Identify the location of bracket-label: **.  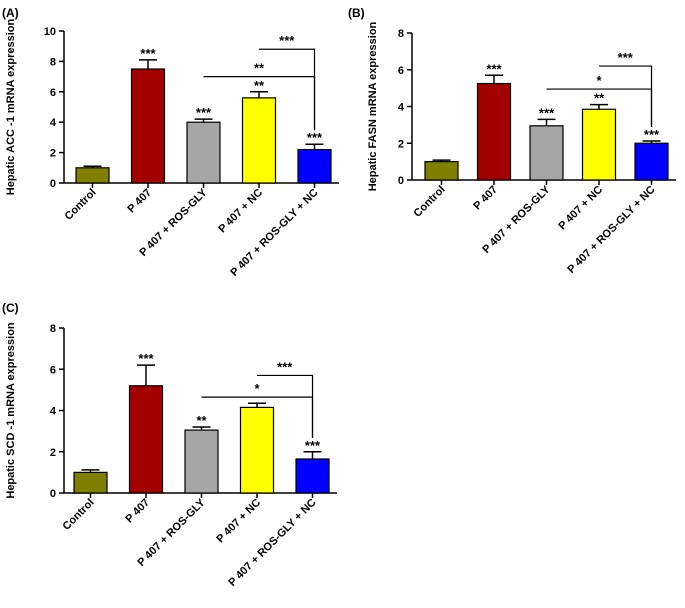
(259, 68).